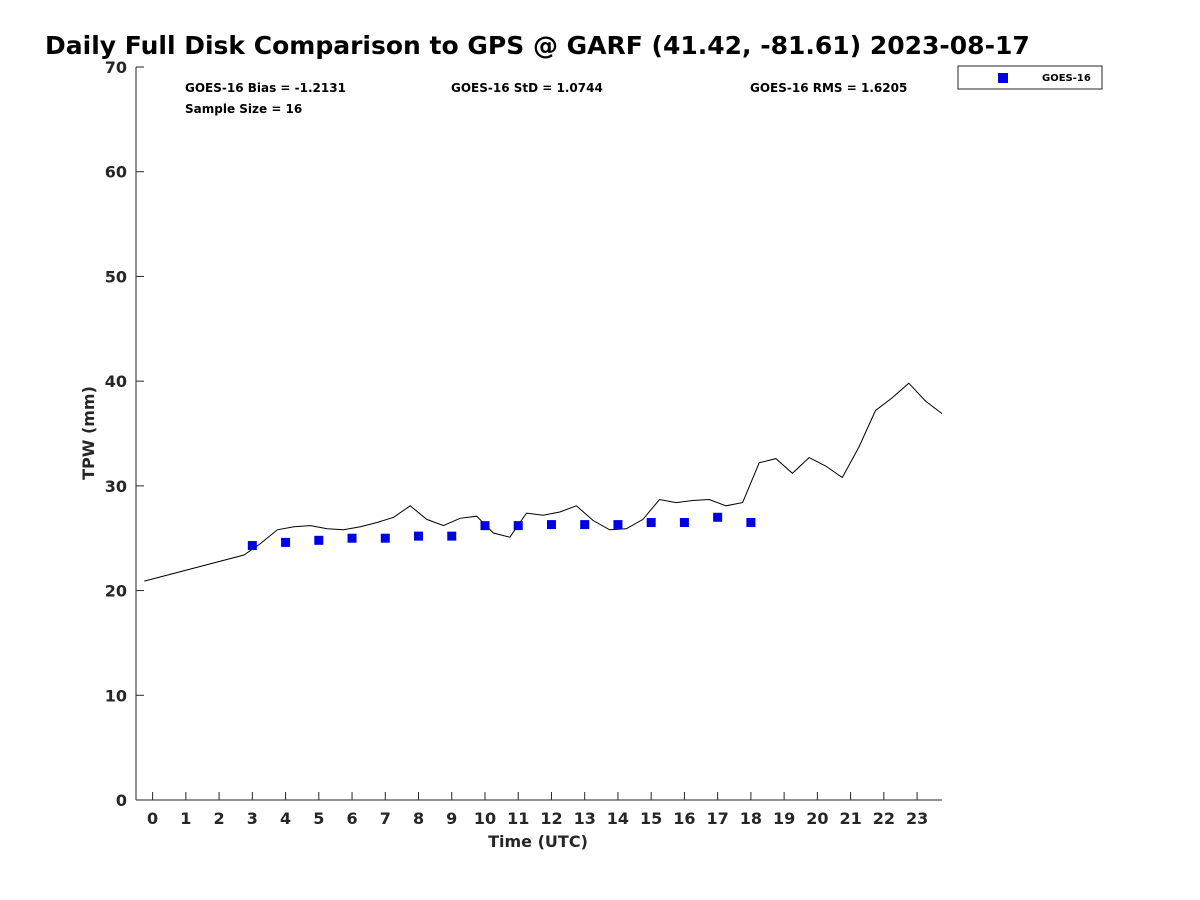 The height and width of the screenshot is (900, 1200). What do you see at coordinates (243, 109) in the screenshot?
I see `stat-sample-size: Sample Size = 16` at bounding box center [243, 109].